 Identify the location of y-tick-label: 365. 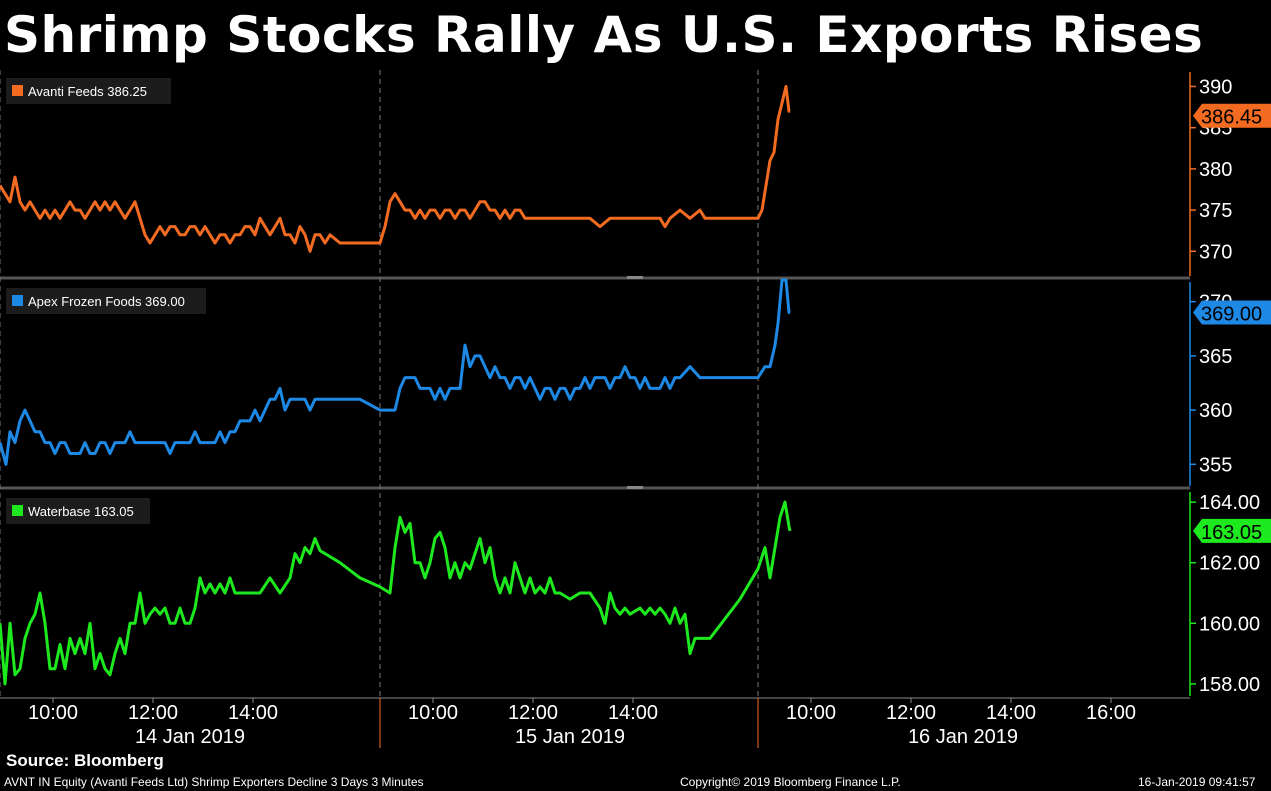
(1215, 357).